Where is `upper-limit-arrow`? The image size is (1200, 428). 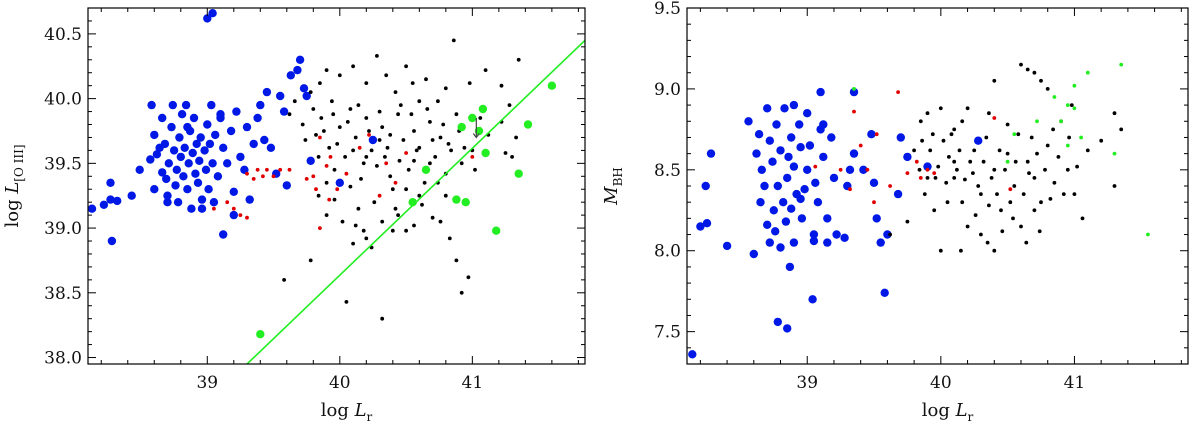 upper-limit-arrow is located at coordinates (476, 128).